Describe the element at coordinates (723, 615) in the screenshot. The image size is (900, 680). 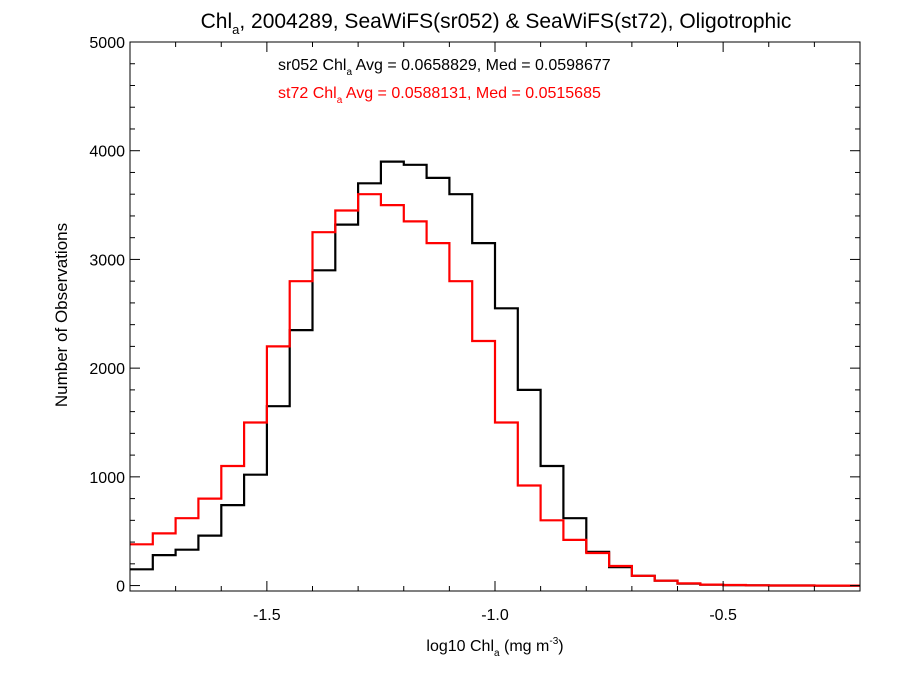
I see `x-tick-label: -0.5` at that location.